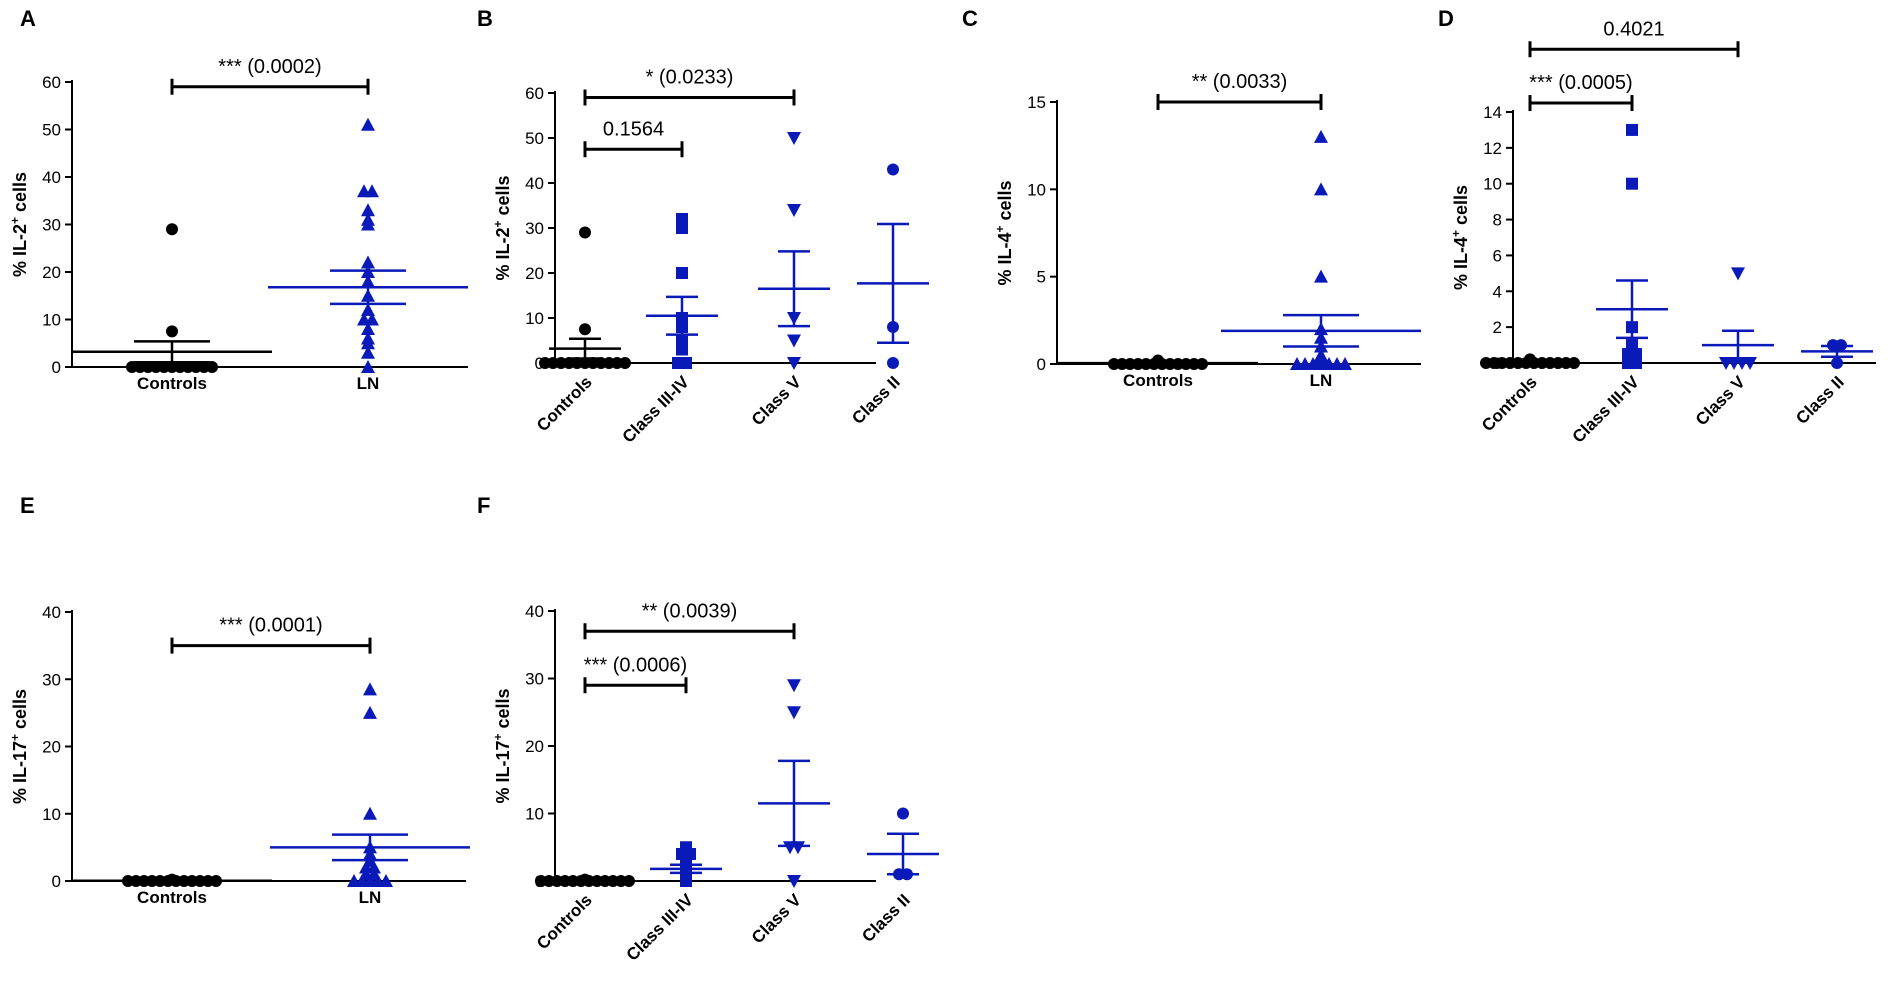 This screenshot has width=1890, height=981. What do you see at coordinates (1497, 327) in the screenshot?
I see `y-tick-label: 2` at bounding box center [1497, 327].